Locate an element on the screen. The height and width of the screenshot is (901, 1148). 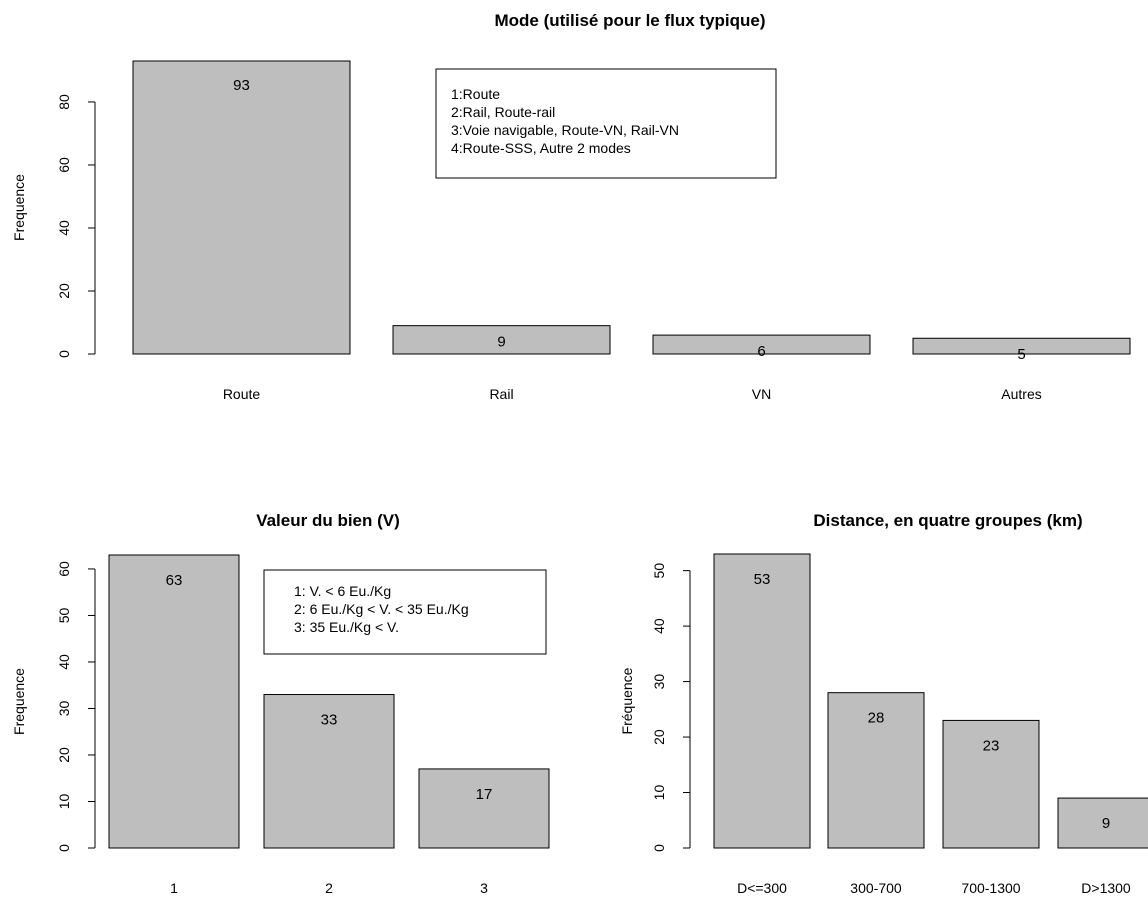
chart-title: Distance, en quatre groupes (km) is located at coordinates (947, 520).